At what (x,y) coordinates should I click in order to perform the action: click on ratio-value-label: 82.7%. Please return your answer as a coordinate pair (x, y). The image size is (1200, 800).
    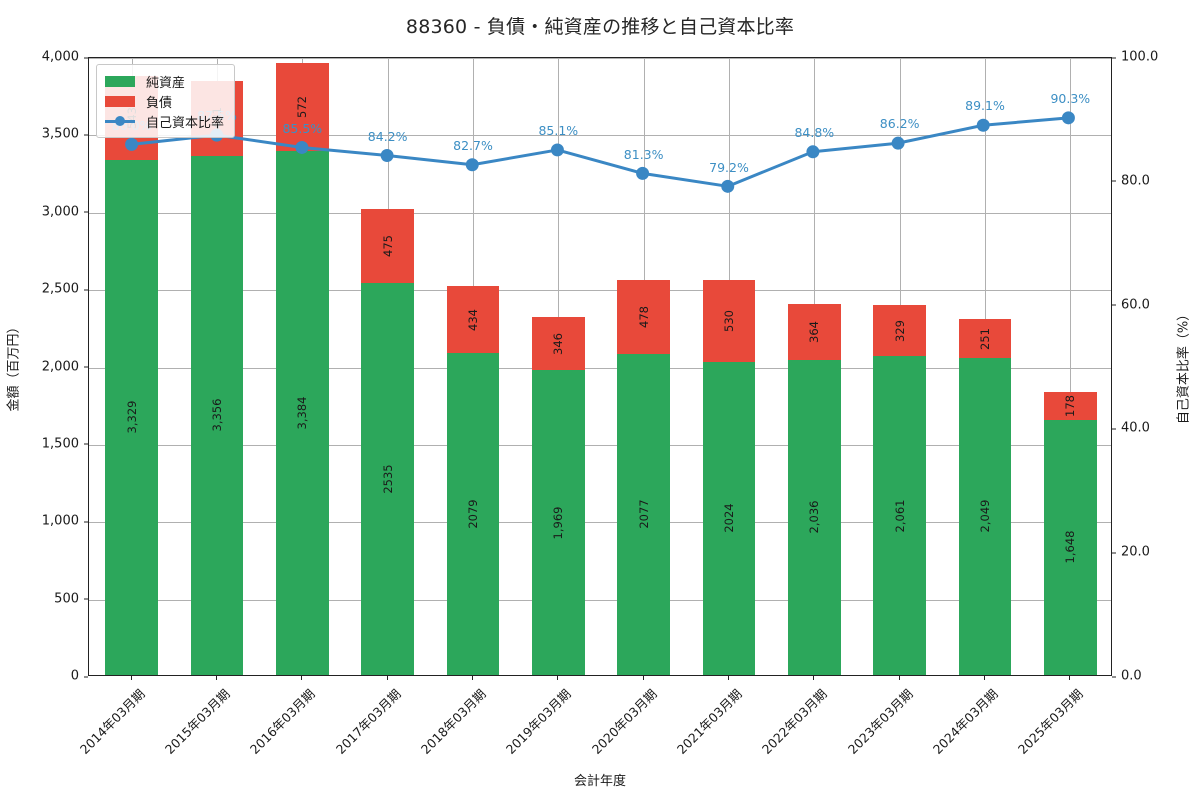
    Looking at the image, I should click on (473, 146).